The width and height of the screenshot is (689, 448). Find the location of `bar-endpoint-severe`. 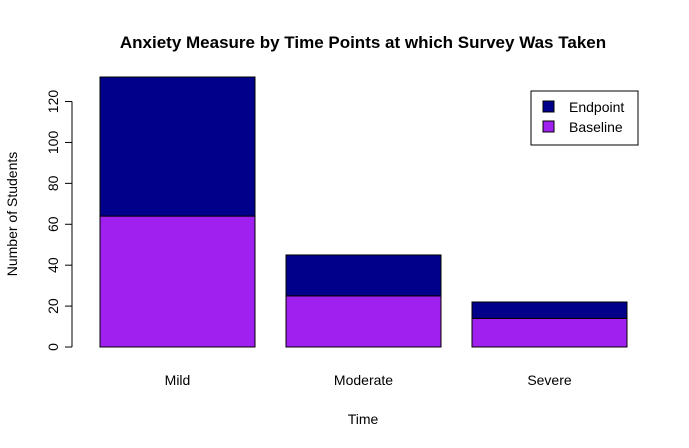

bar-endpoint-severe is located at coordinates (549, 310).